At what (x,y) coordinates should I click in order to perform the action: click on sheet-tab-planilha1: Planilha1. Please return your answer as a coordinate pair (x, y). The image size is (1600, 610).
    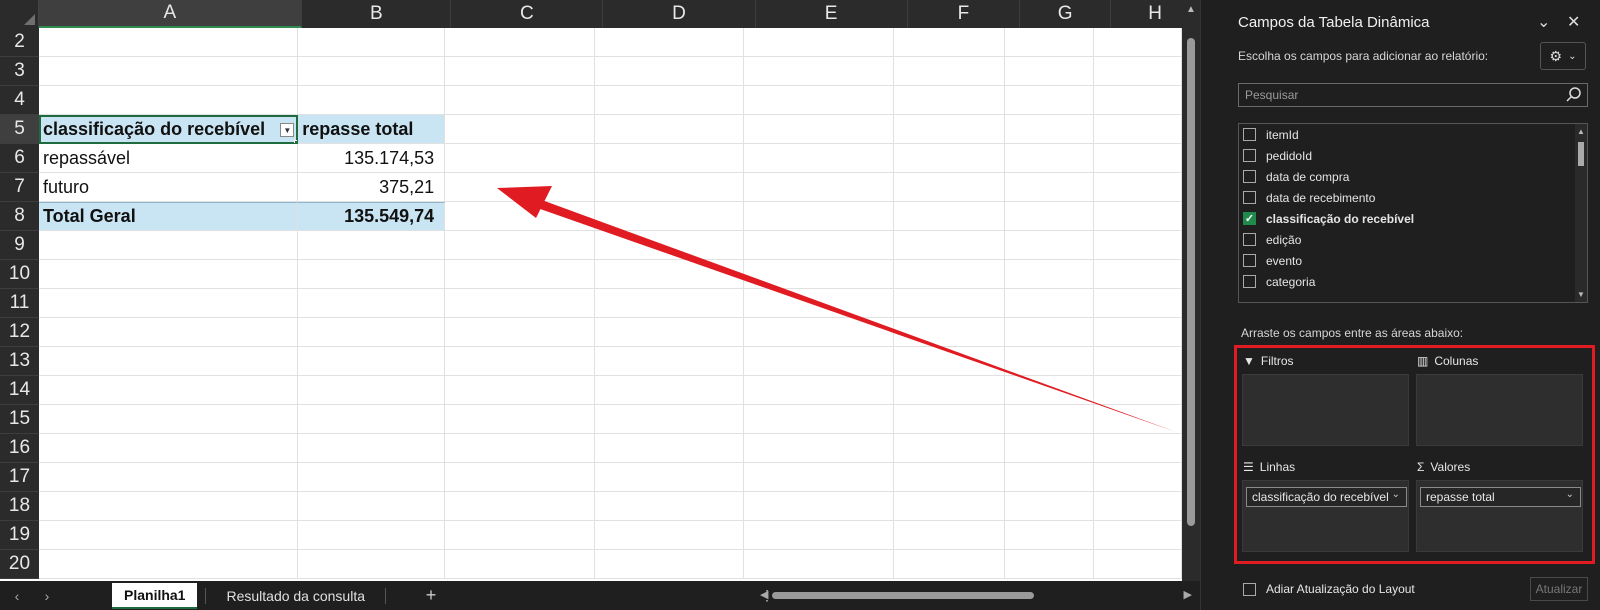
    Looking at the image, I should click on (155, 595).